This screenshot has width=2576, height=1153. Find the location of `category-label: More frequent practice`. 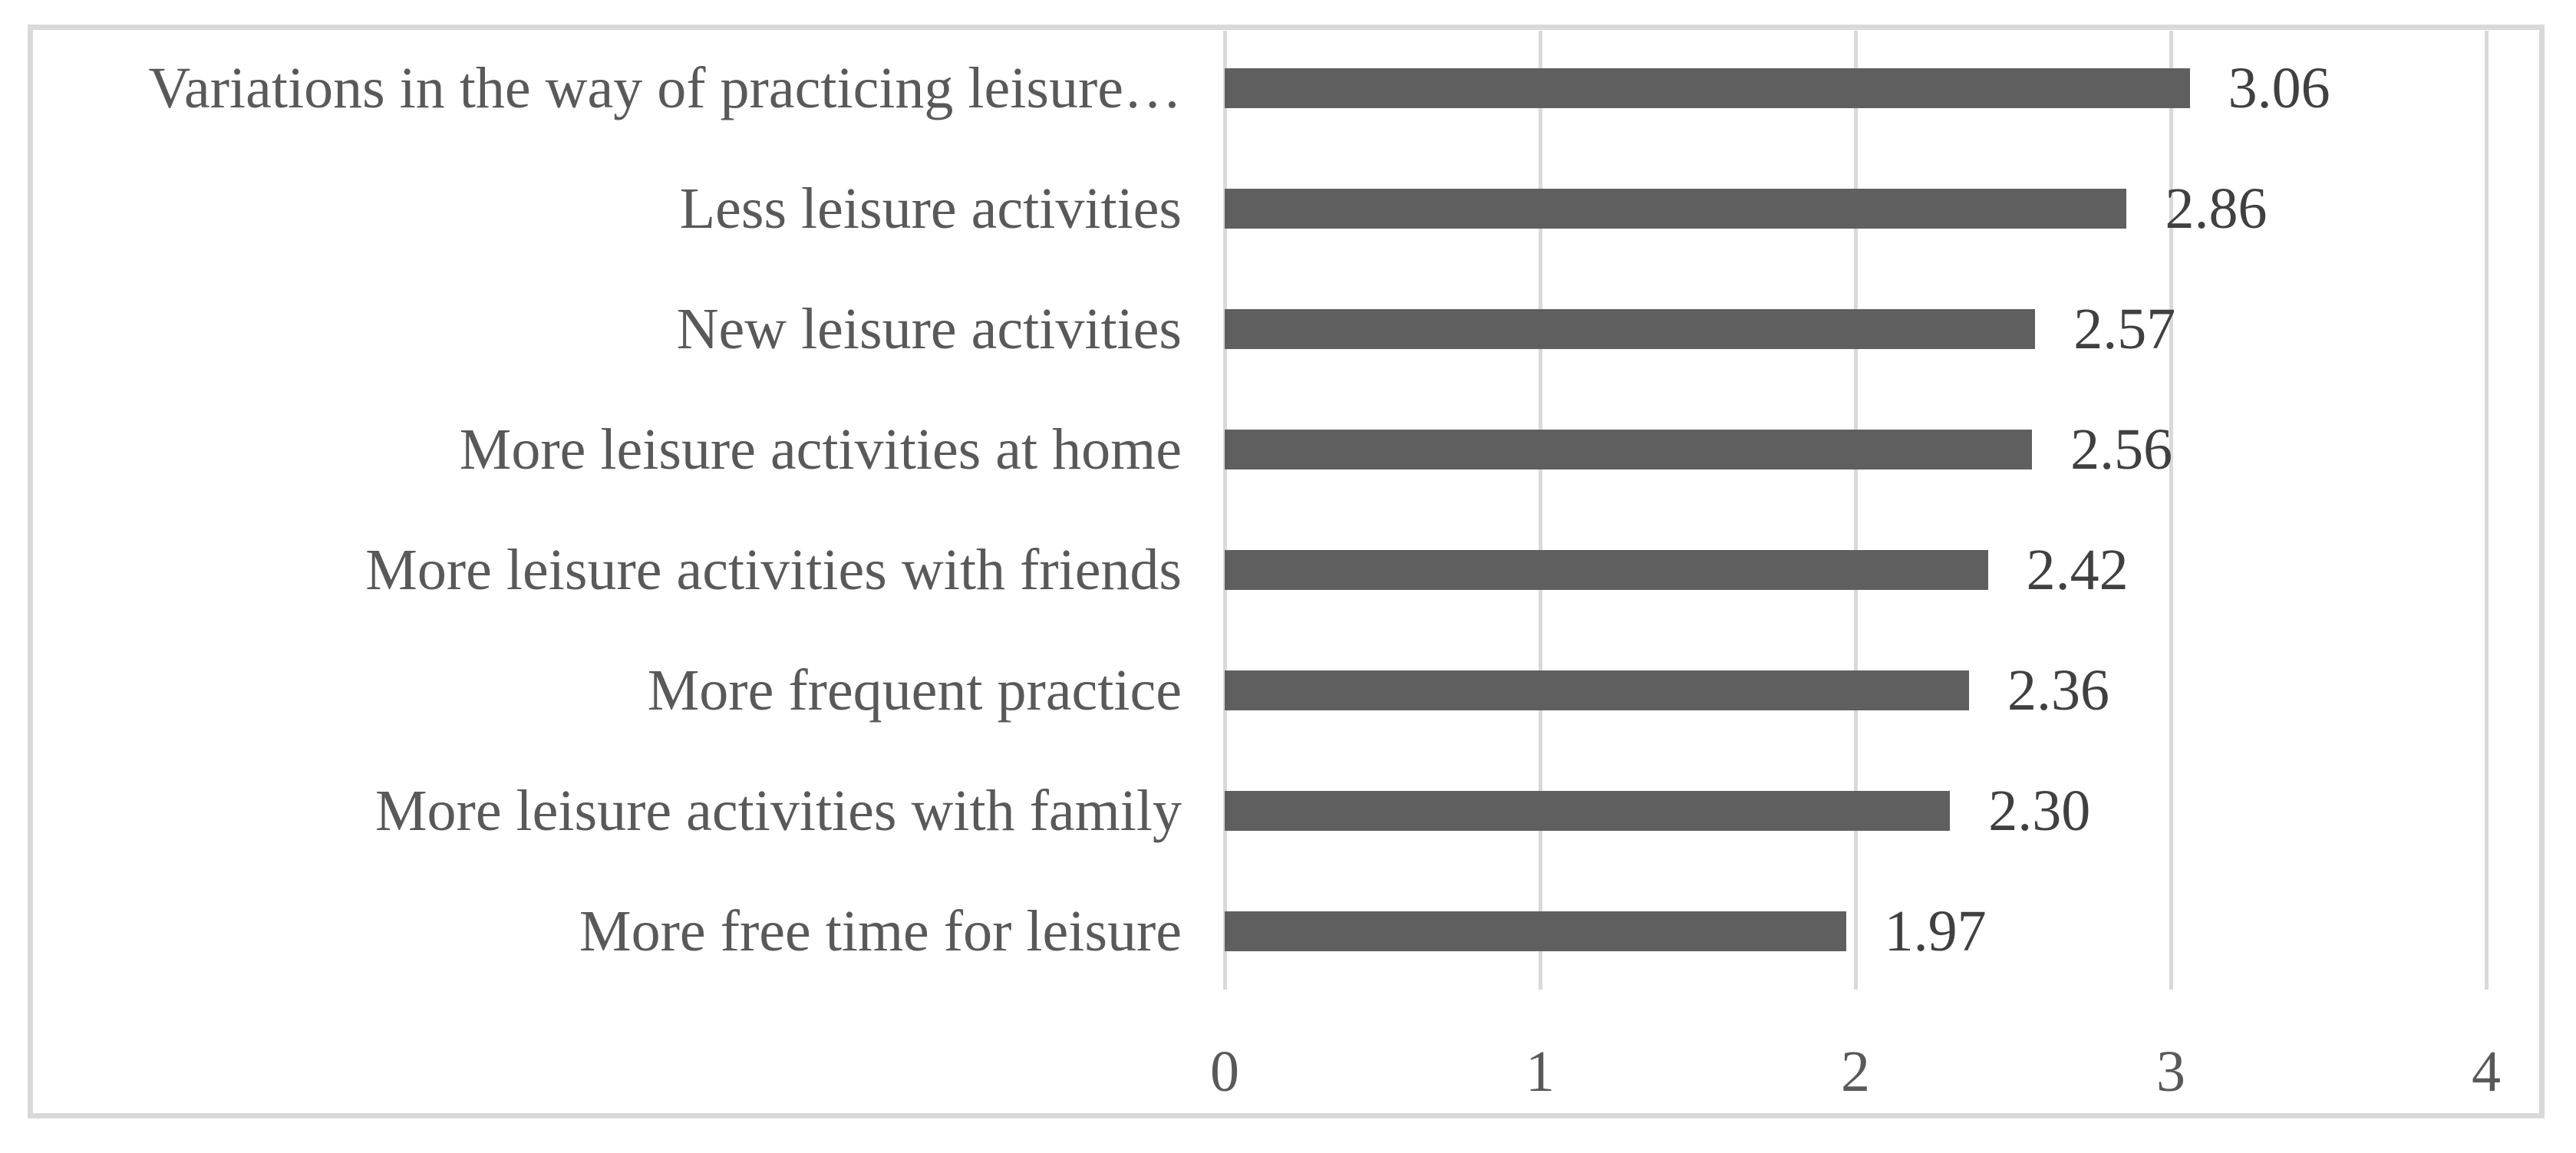

category-label: More frequent practice is located at coordinates (914, 690).